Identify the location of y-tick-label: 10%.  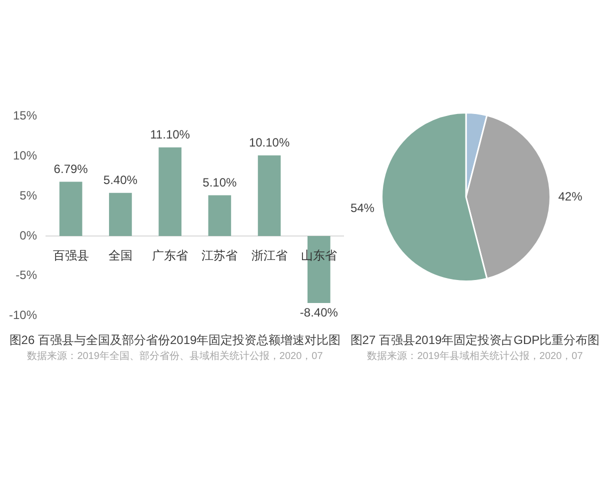
(25, 155).